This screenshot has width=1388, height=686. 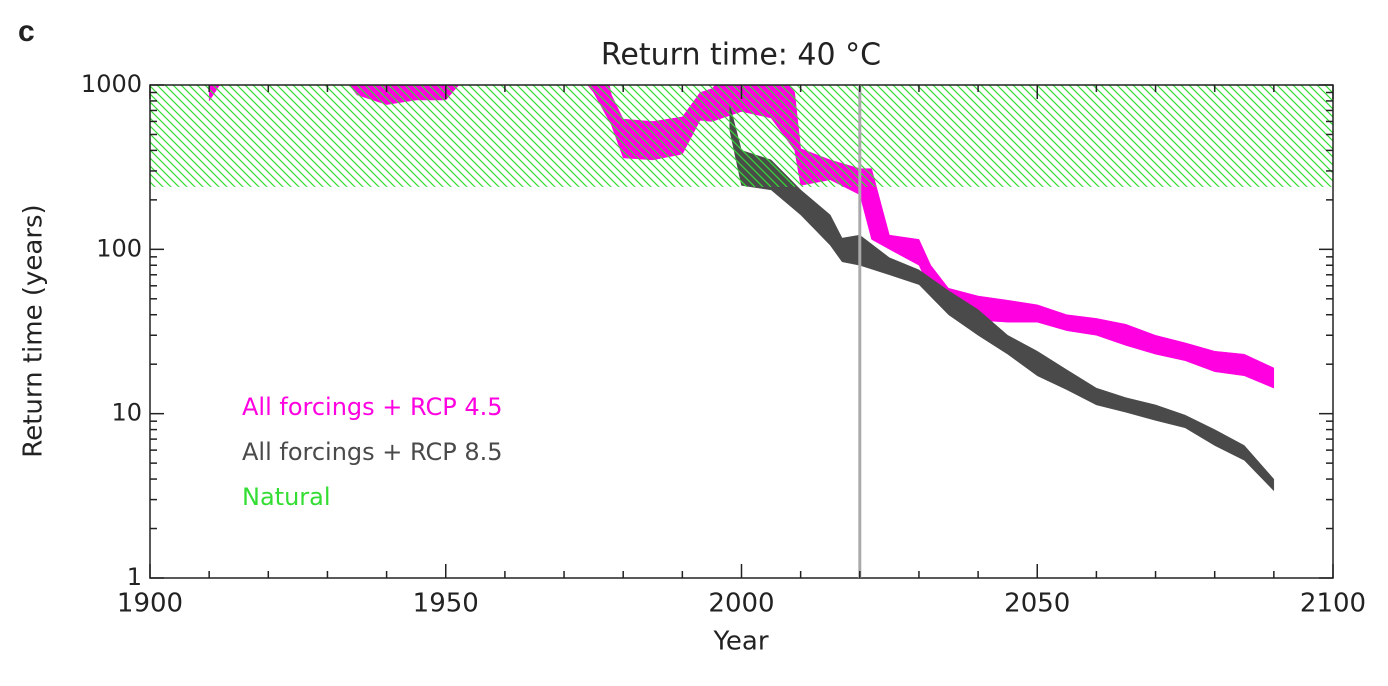 I want to click on x-tick-label: 2050, so click(x=1037, y=604).